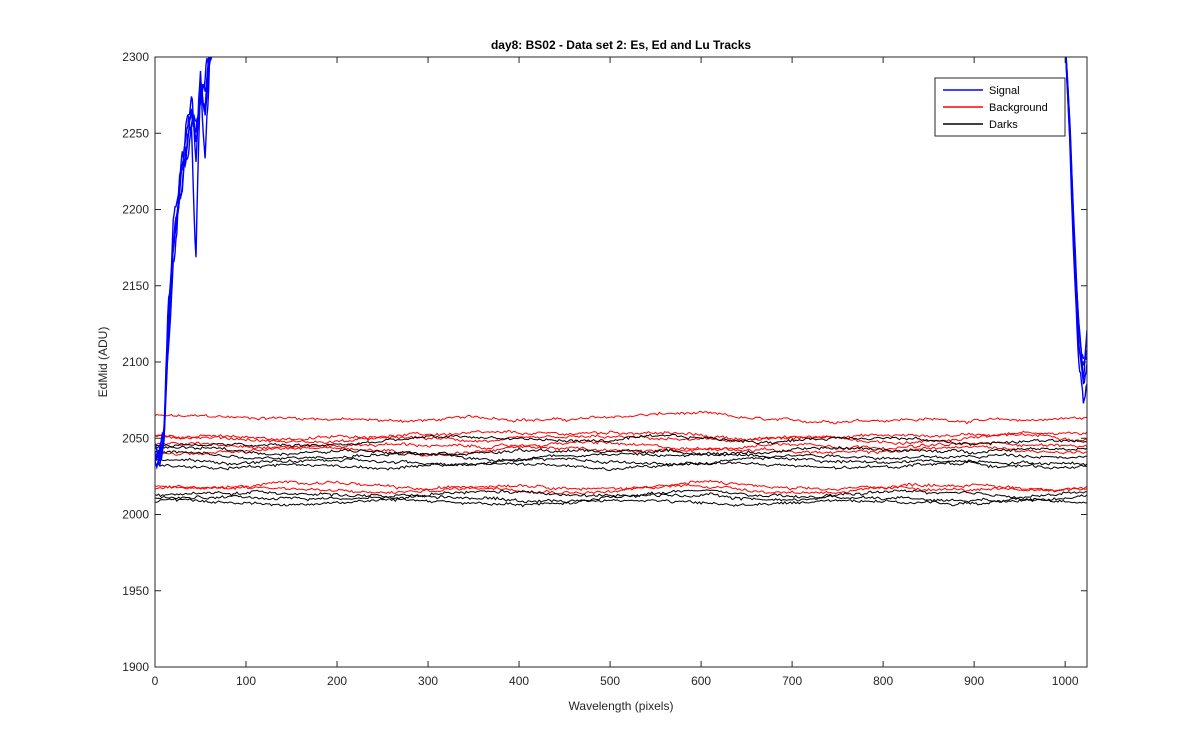  What do you see at coordinates (701, 681) in the screenshot?
I see `x-tick-label: 600` at bounding box center [701, 681].